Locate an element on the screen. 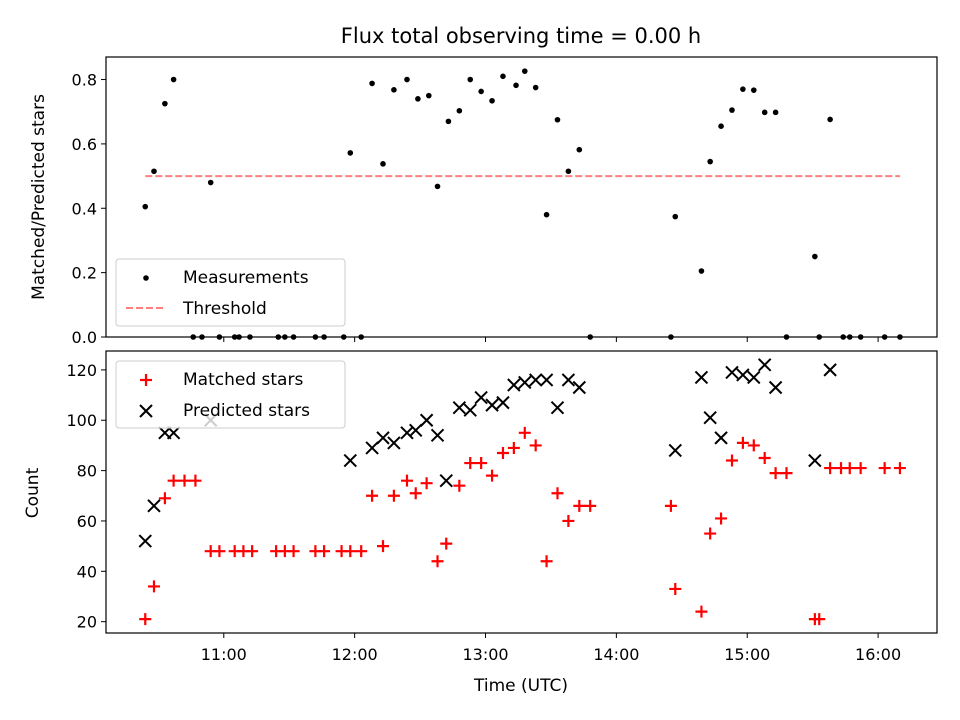  count-y-tick-label: 20 is located at coordinates (87, 622).